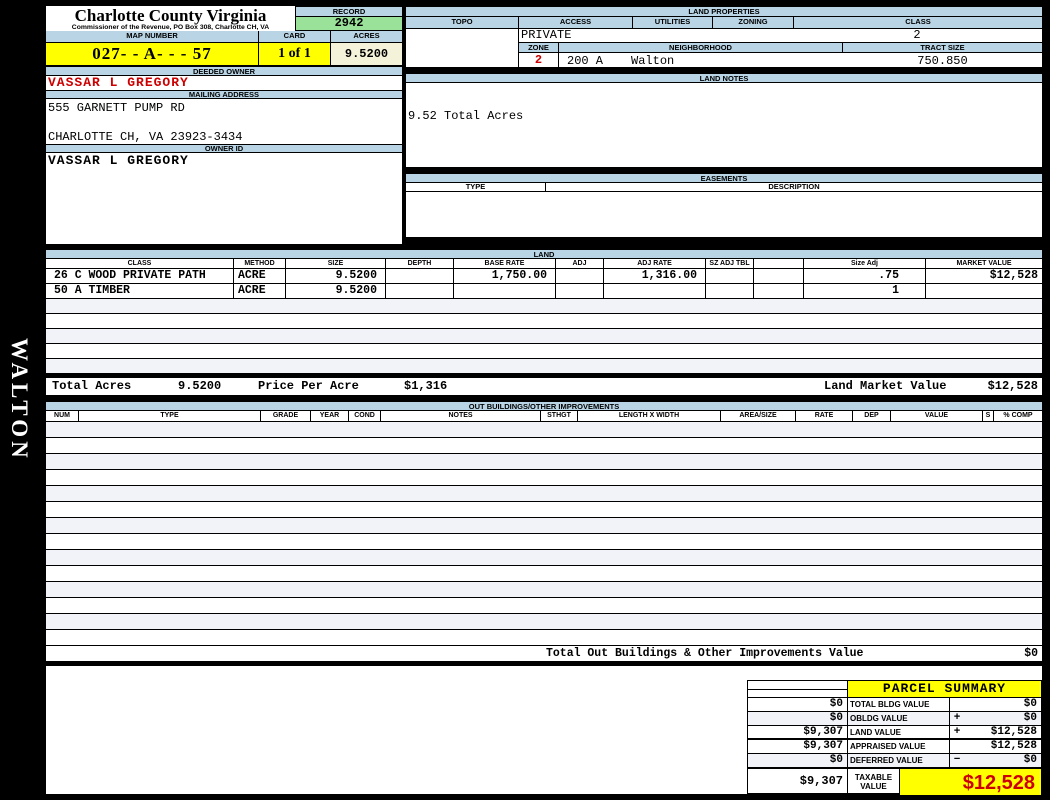 The width and height of the screenshot is (1050, 800). What do you see at coordinates (505, 291) in the screenshot?
I see `land-r2-base-rate` at bounding box center [505, 291].